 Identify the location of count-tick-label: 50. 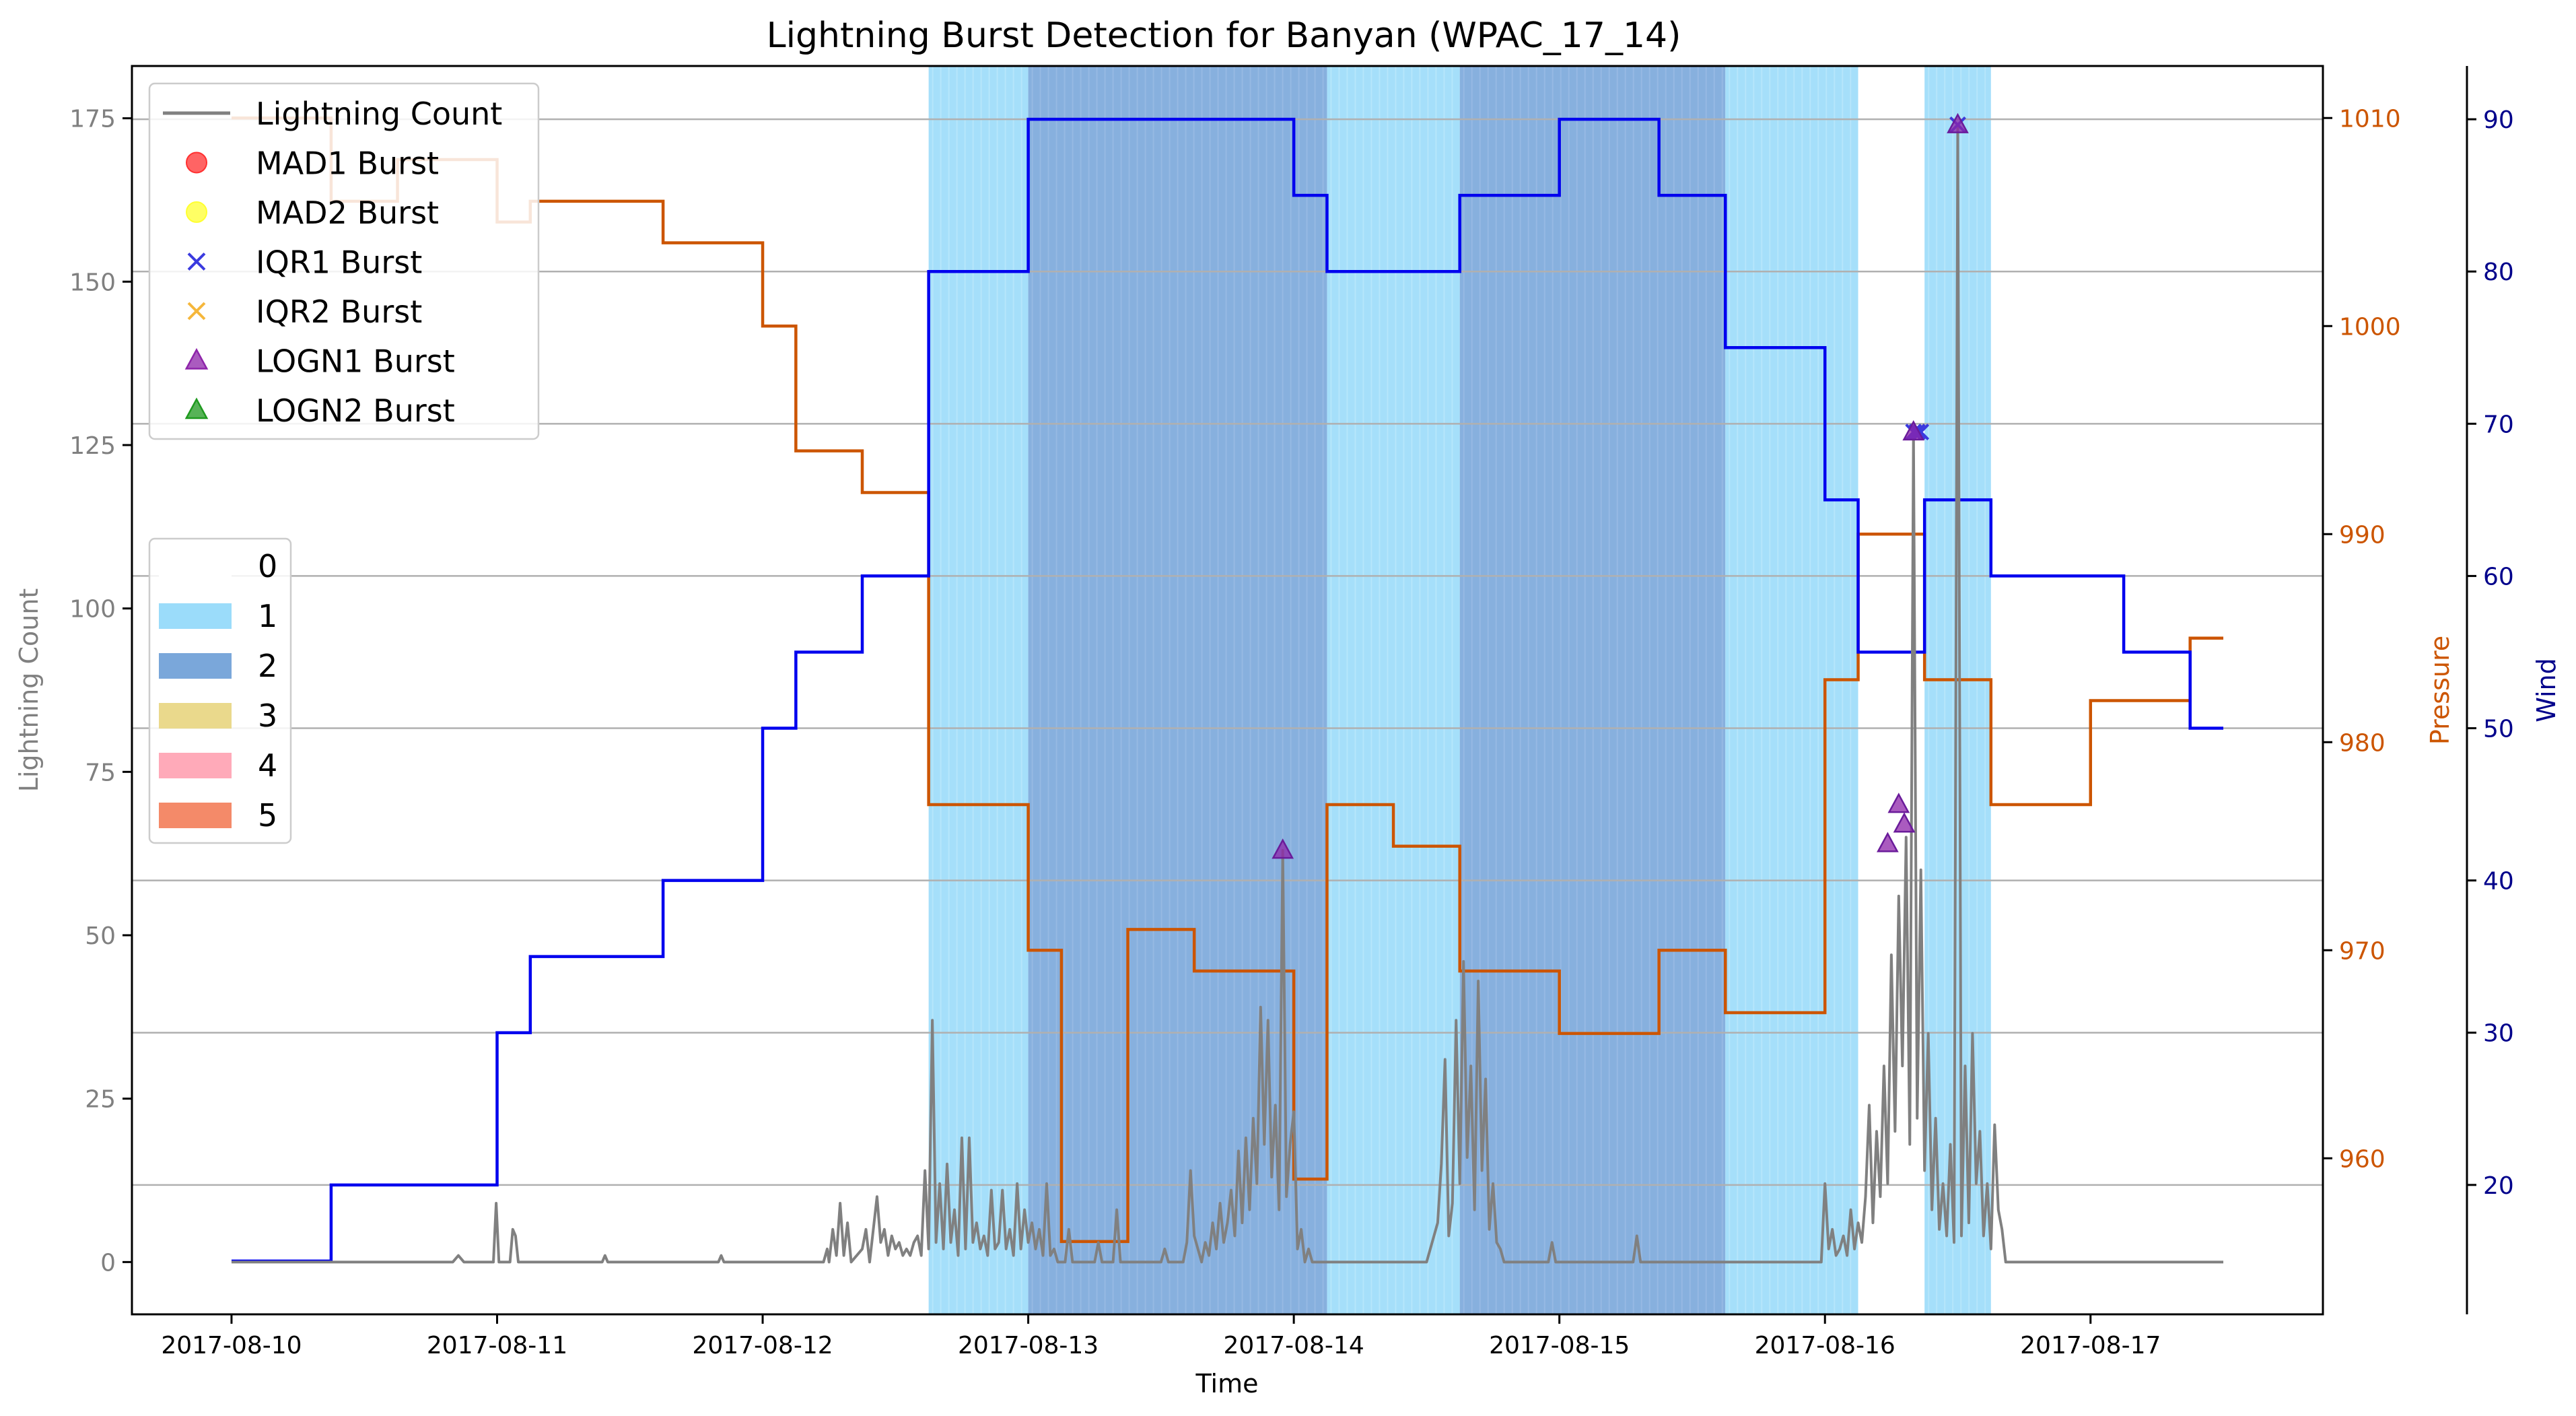
(100, 936).